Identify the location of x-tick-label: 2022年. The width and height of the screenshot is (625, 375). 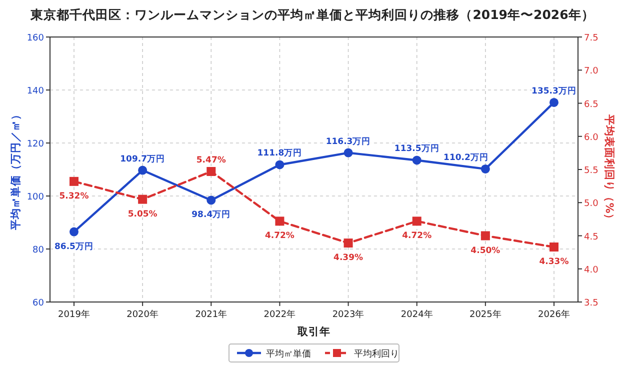
(280, 314).